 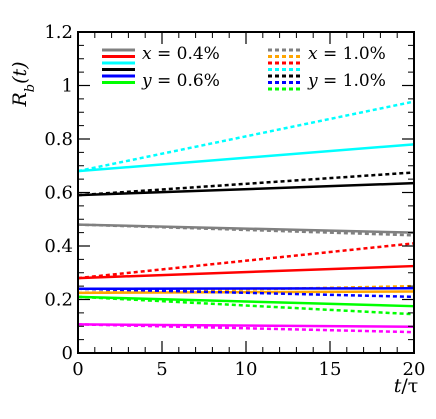 I want to click on x-axis-label: t/τ, so click(x=406, y=386).